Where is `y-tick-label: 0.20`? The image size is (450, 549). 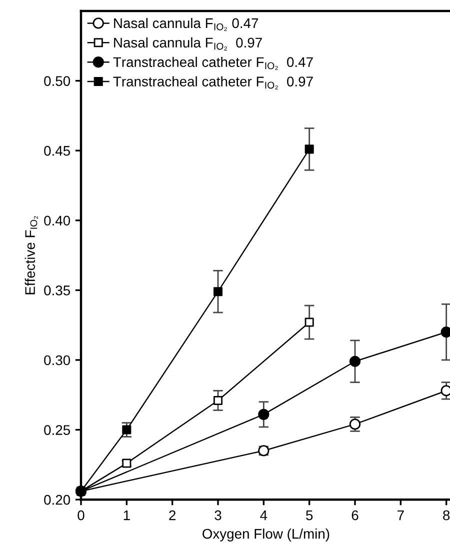
y-tick-label: 0.20 is located at coordinates (57, 499).